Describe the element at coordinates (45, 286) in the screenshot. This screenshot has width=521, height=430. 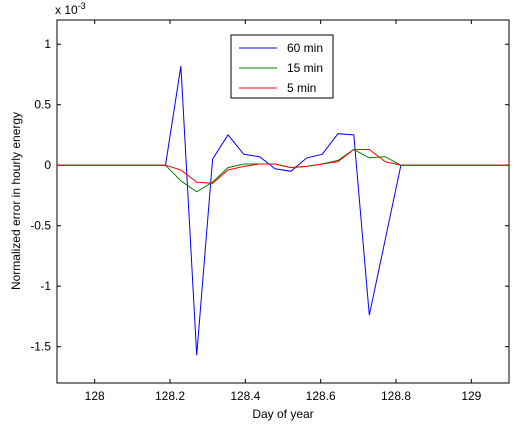
I see `y-tick-label: -1` at that location.